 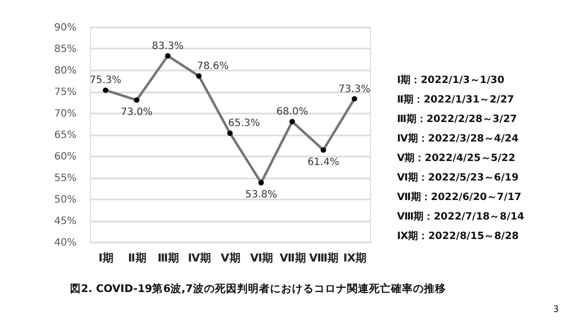 I want to click on x-tick-label: Ⅷ期, so click(x=324, y=258).